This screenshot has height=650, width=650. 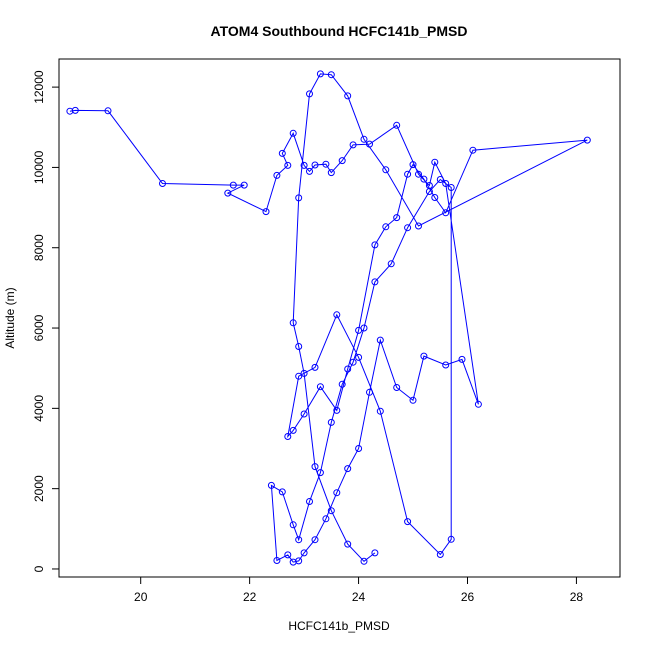 What do you see at coordinates (39, 87) in the screenshot?
I see `y-tick-label: 12000` at bounding box center [39, 87].